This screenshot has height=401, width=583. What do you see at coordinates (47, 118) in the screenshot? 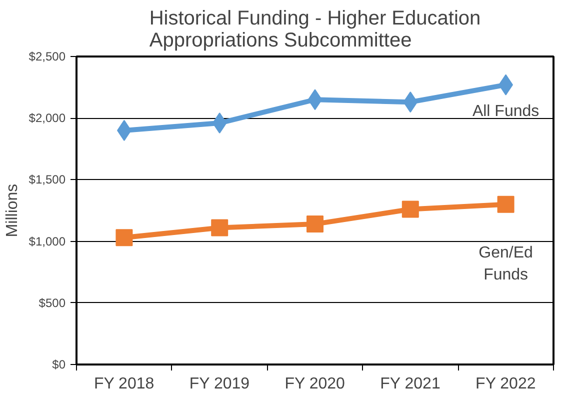
I see `y-tick-label: $2,000` at bounding box center [47, 118].